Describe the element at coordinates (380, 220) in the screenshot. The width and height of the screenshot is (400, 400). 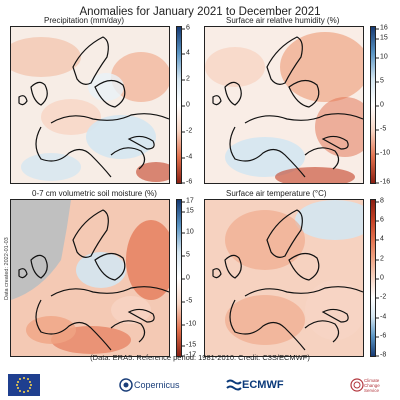
I see `temperature-tick: 6` at that location.